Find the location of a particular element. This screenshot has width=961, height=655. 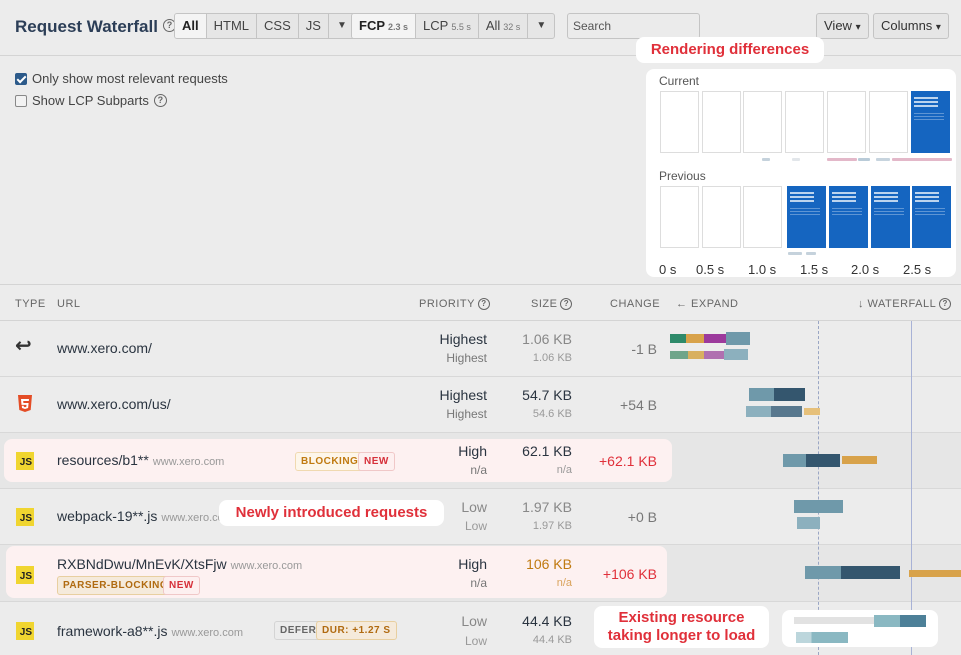

relevant-requests-option: Only show most relevant requests is located at coordinates (121, 78).